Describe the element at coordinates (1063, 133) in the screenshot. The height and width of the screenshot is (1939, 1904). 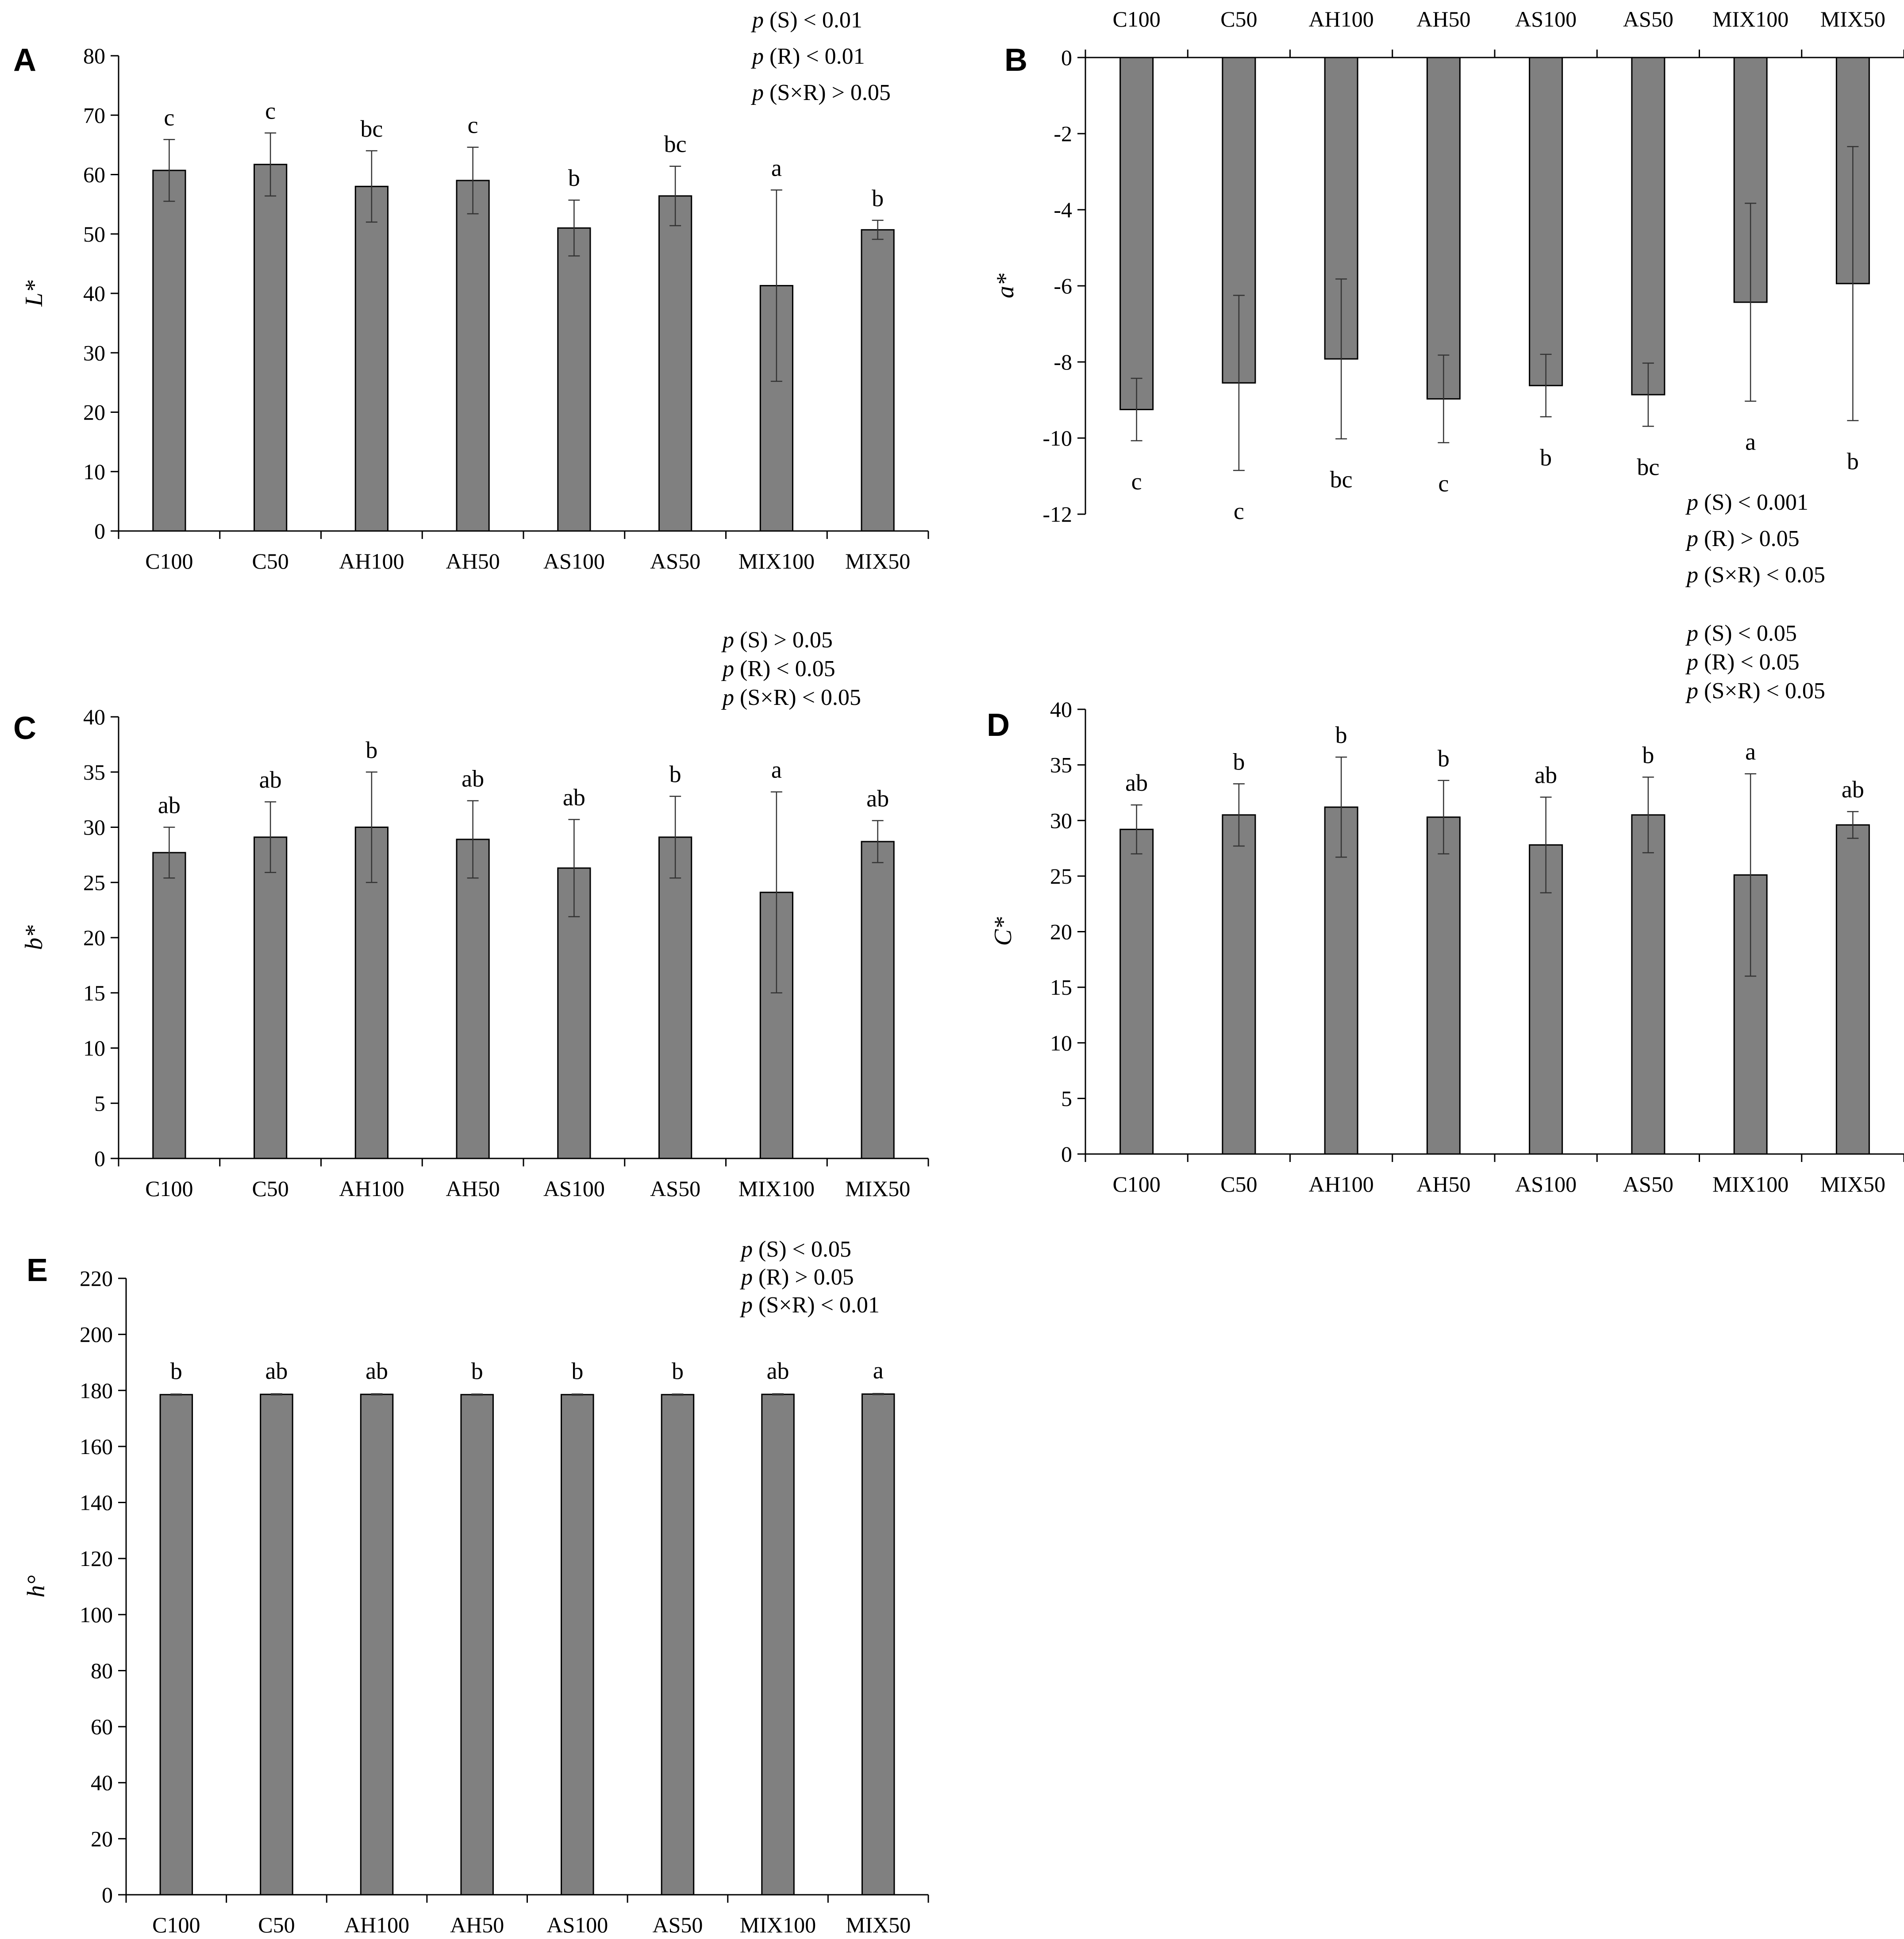
I see `y-tick-label: -2` at that location.